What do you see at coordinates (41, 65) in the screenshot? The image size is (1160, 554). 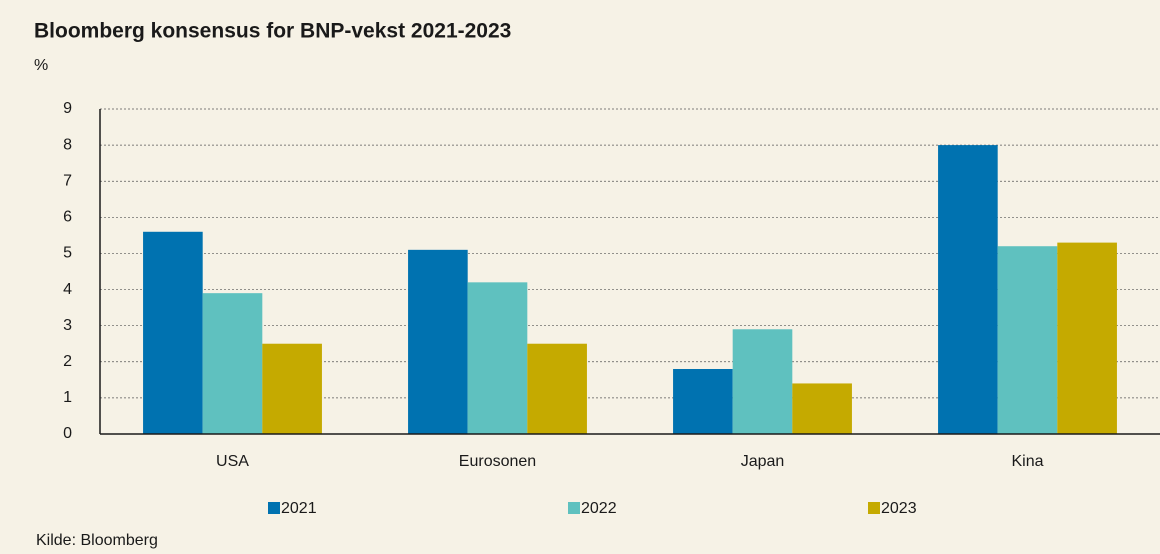 I see `y-axis-label: %` at bounding box center [41, 65].